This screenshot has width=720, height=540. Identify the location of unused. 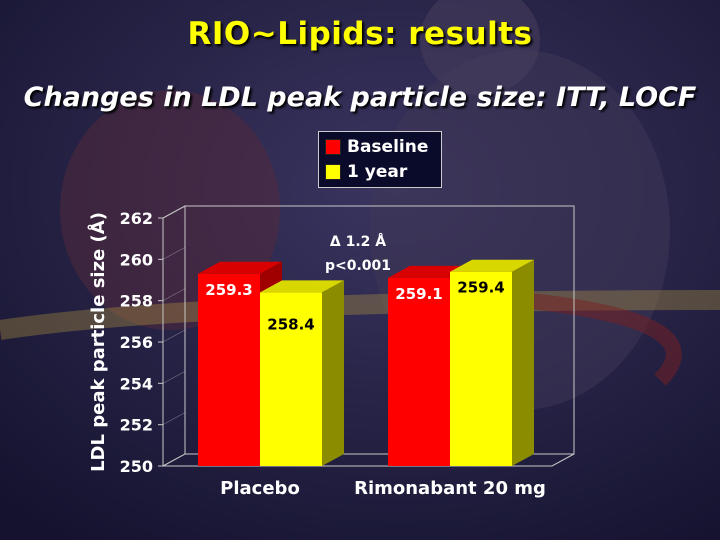
(173, 336).